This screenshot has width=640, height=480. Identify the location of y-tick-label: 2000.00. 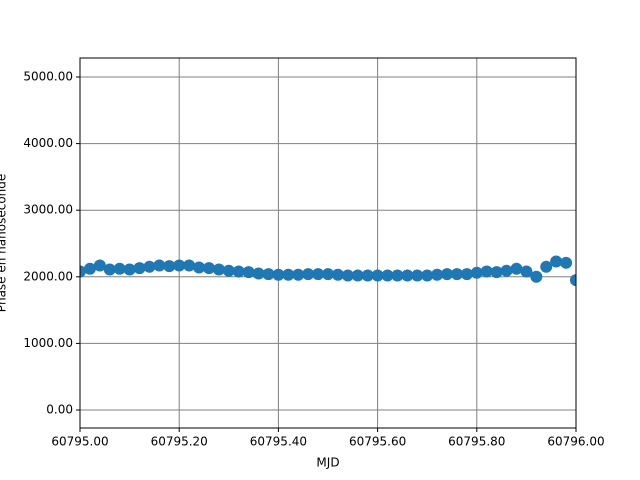
(48, 276).